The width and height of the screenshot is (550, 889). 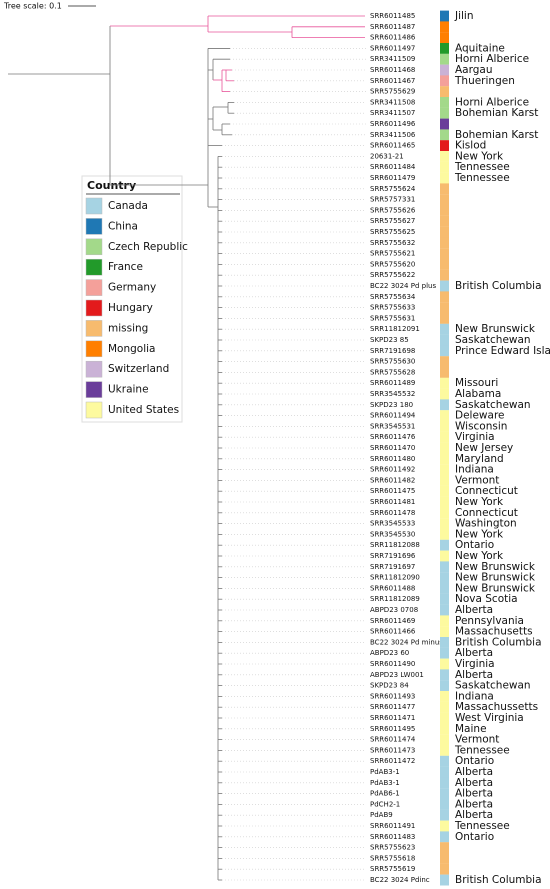 What do you see at coordinates (395, 599) in the screenshot?
I see `leaf-label: SRR11812089` at bounding box center [395, 599].